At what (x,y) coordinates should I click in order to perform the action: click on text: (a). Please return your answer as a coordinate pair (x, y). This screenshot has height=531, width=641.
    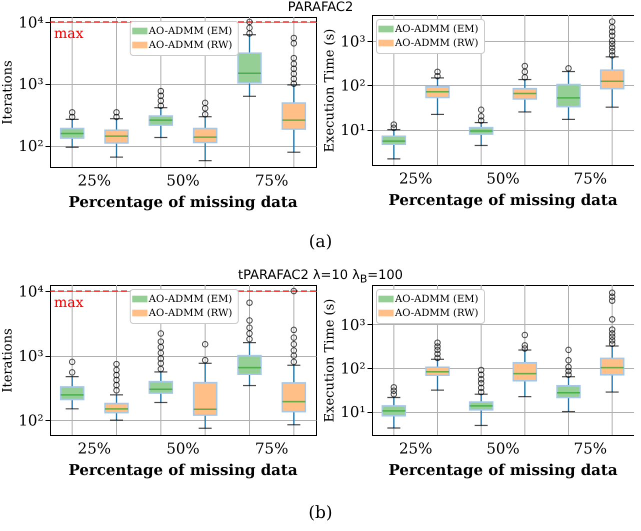
    Looking at the image, I should click on (321, 242).